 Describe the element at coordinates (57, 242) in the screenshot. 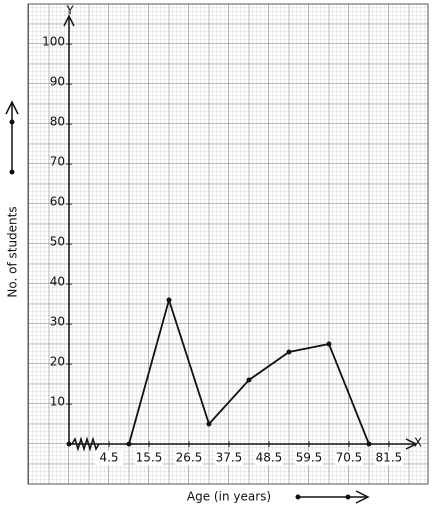

I see `y-tick-label: 50` at that location.